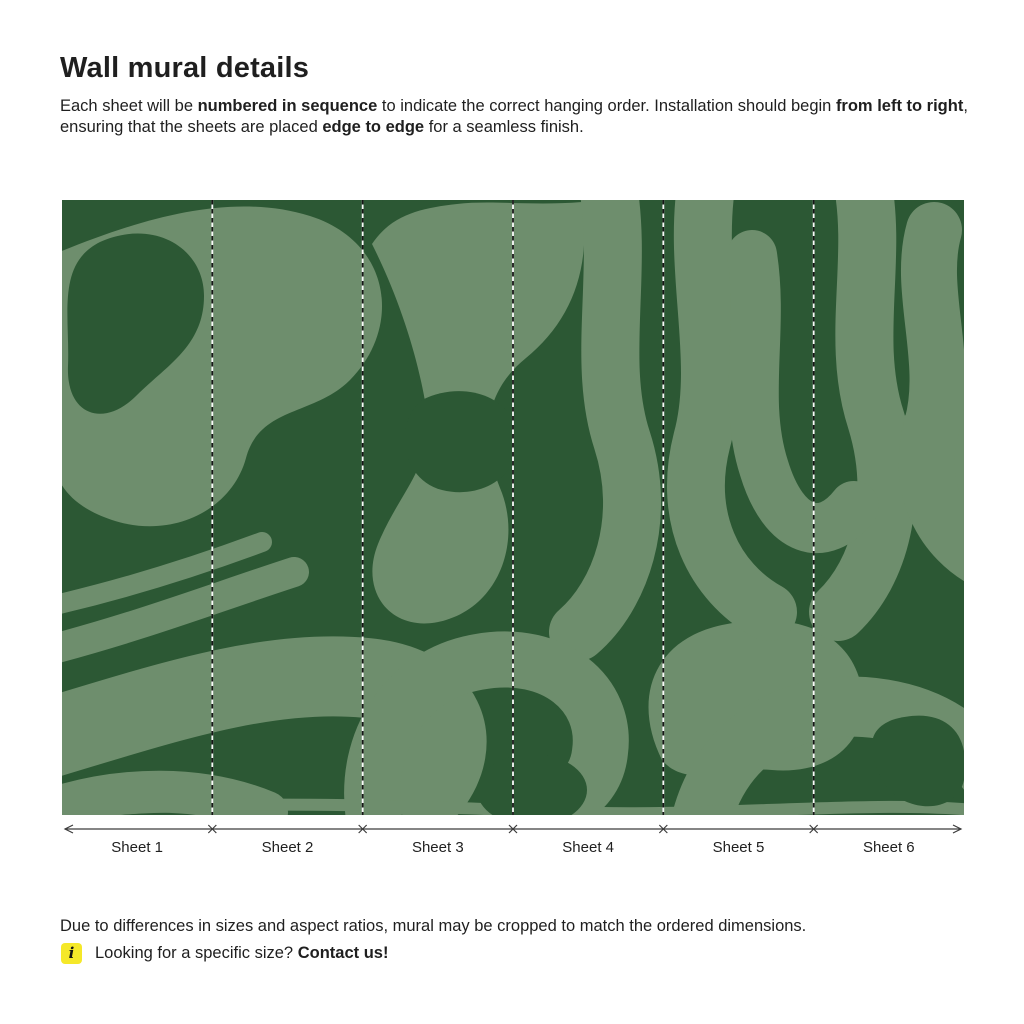  Describe the element at coordinates (185, 68) in the screenshot. I see `page-title: Wall mural details` at that location.